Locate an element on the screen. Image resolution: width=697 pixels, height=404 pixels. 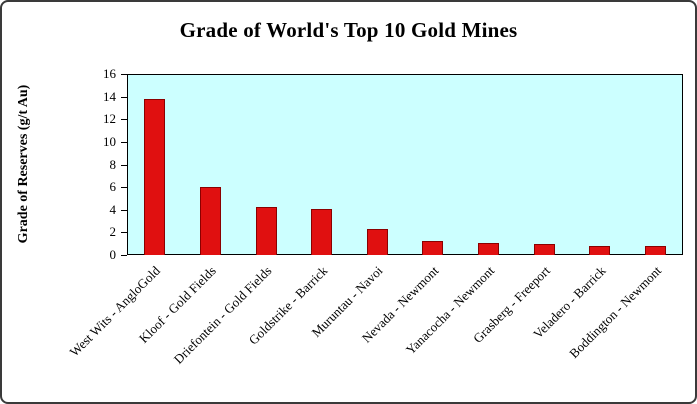
y-tick-label: 10 is located at coordinates (109, 141).